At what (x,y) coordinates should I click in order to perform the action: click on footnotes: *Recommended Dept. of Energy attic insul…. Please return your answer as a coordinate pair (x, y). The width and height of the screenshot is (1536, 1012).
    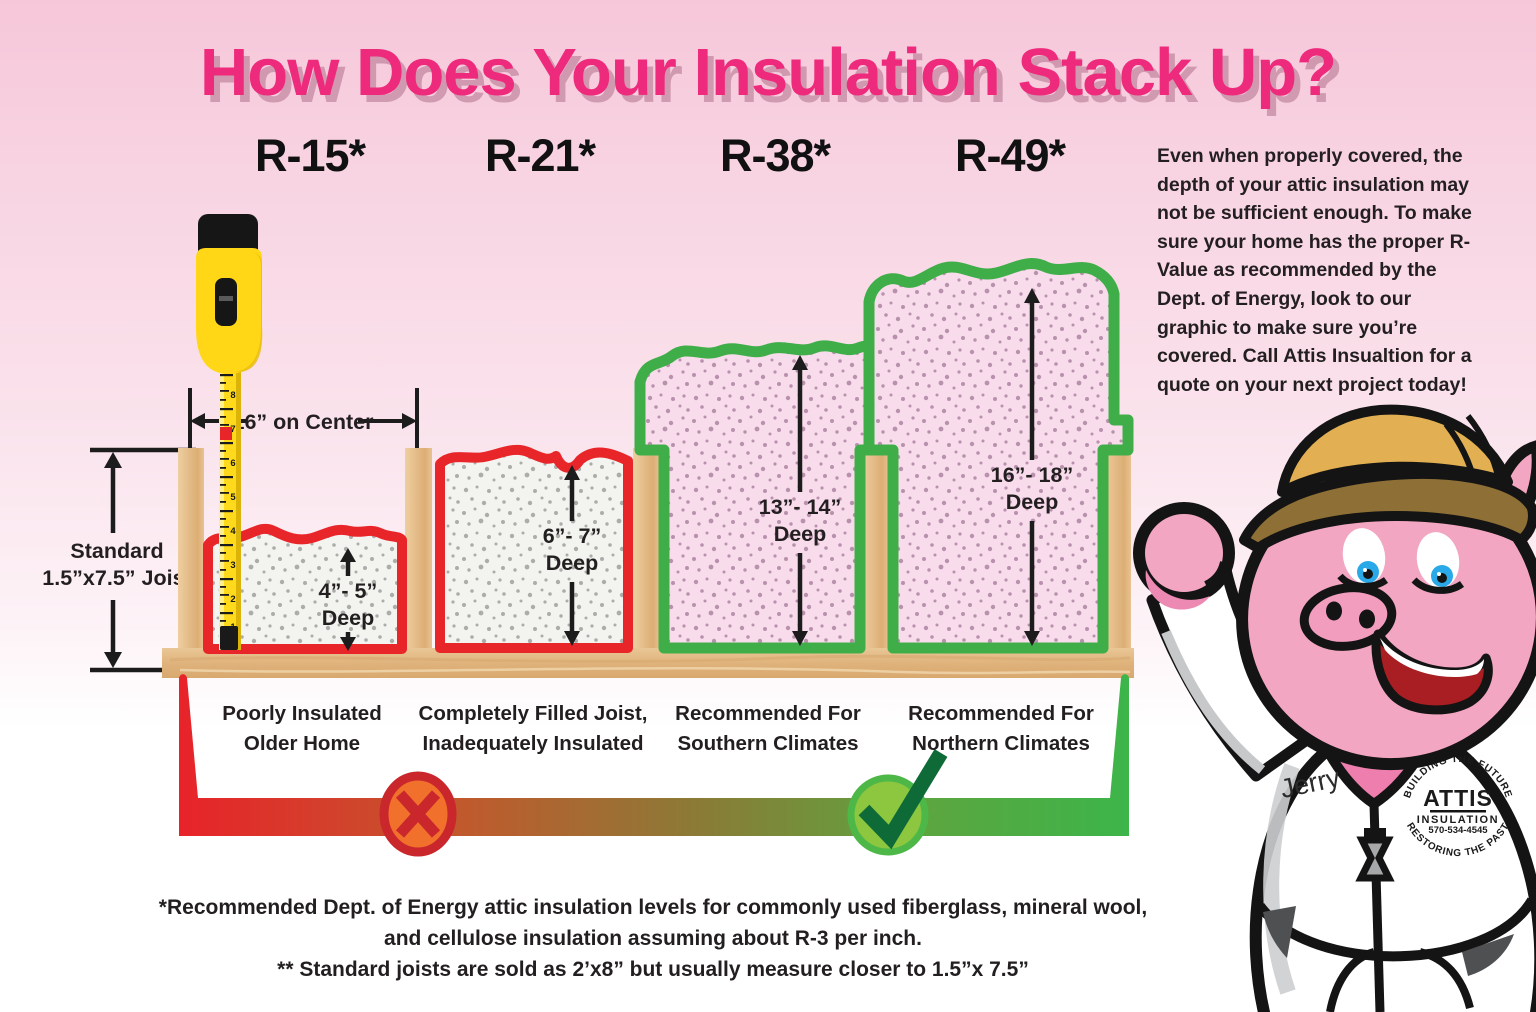
    Looking at the image, I should click on (653, 938).